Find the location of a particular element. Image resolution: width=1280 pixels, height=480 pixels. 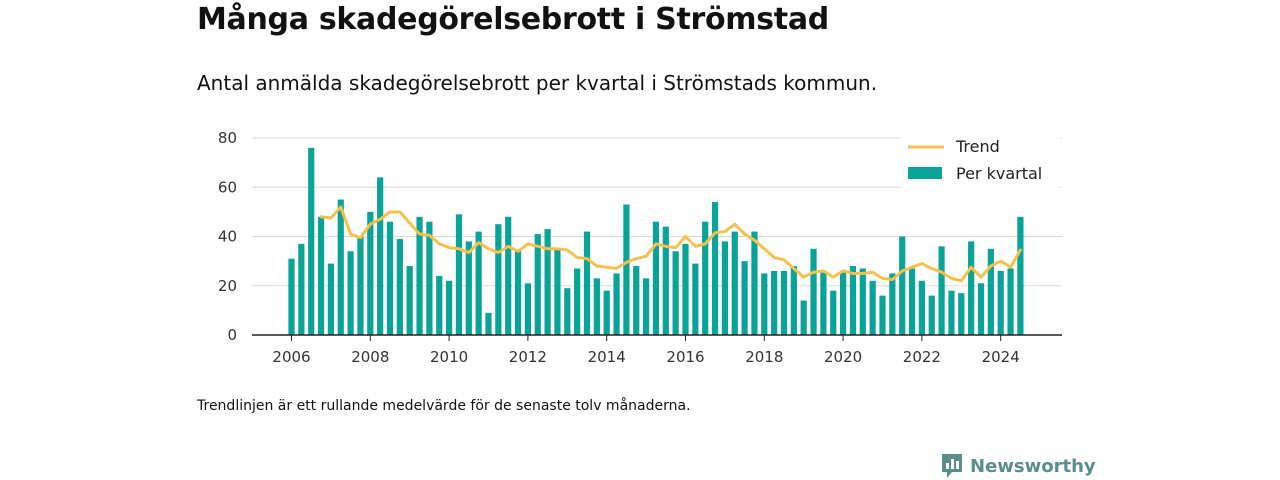

x-tick-label: 2020 is located at coordinates (843, 357).